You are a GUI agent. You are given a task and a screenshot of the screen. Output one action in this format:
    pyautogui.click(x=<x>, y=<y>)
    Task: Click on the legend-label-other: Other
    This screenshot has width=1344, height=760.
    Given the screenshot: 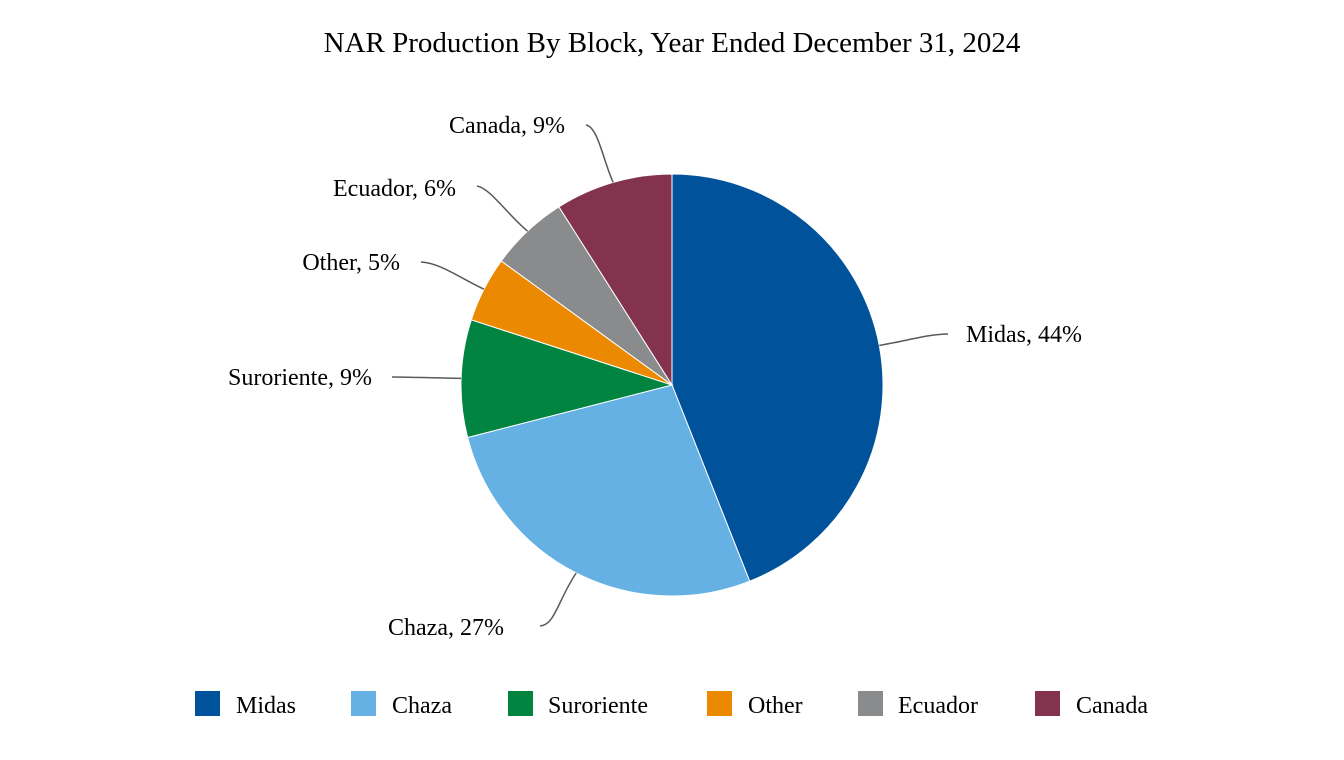 What is the action you would take?
    pyautogui.click(x=775, y=706)
    